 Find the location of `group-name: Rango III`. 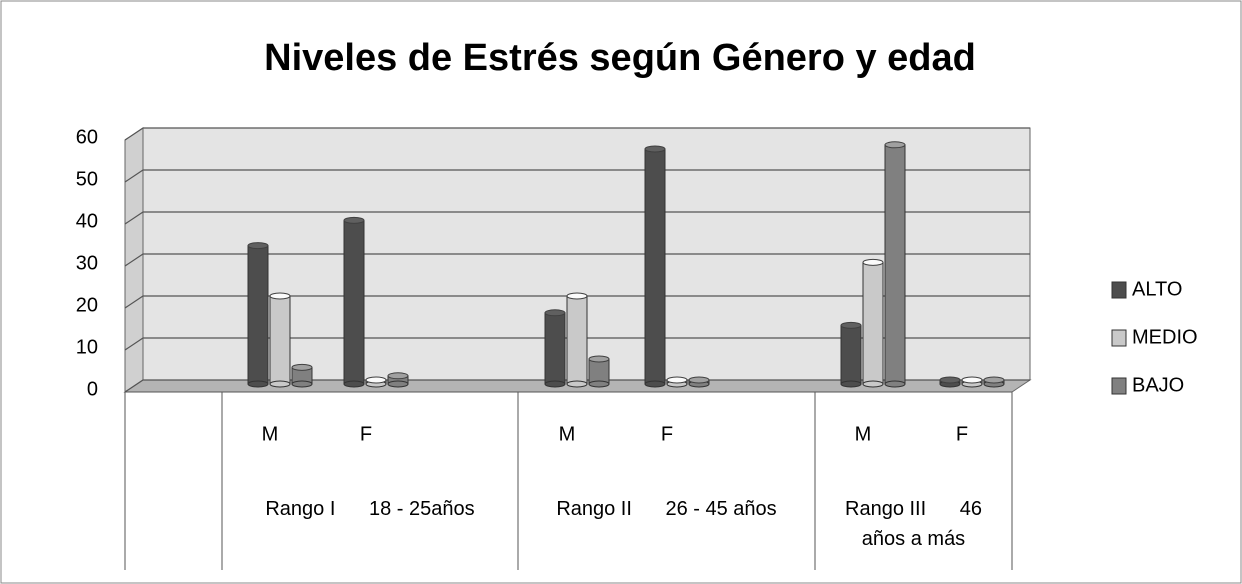

group-name: Rango III is located at coordinates (886, 509).